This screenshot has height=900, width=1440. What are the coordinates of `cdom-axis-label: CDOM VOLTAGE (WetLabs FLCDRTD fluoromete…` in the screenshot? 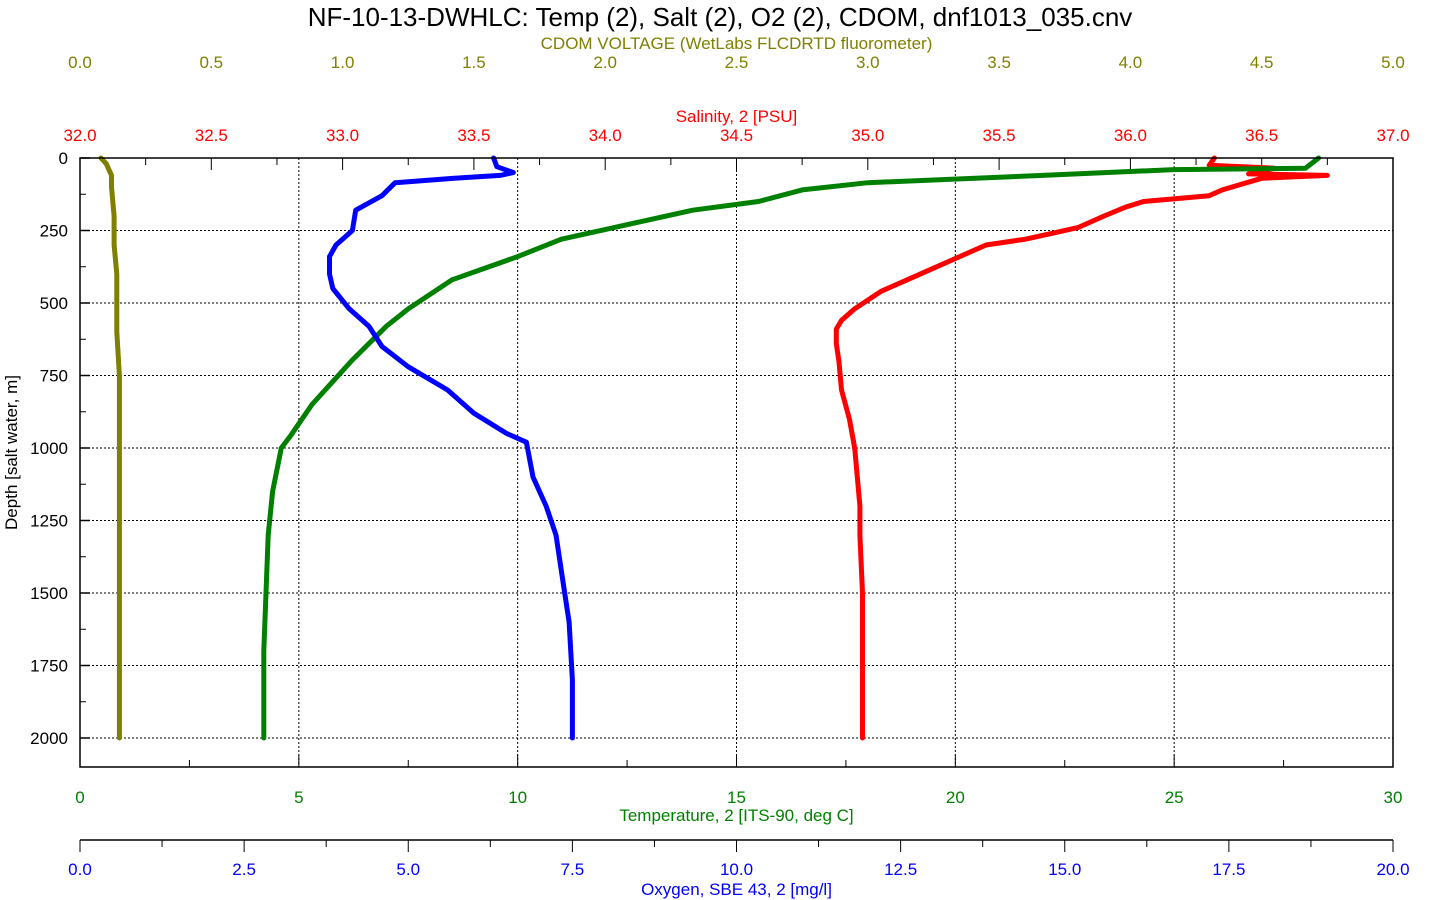 It's located at (737, 43).